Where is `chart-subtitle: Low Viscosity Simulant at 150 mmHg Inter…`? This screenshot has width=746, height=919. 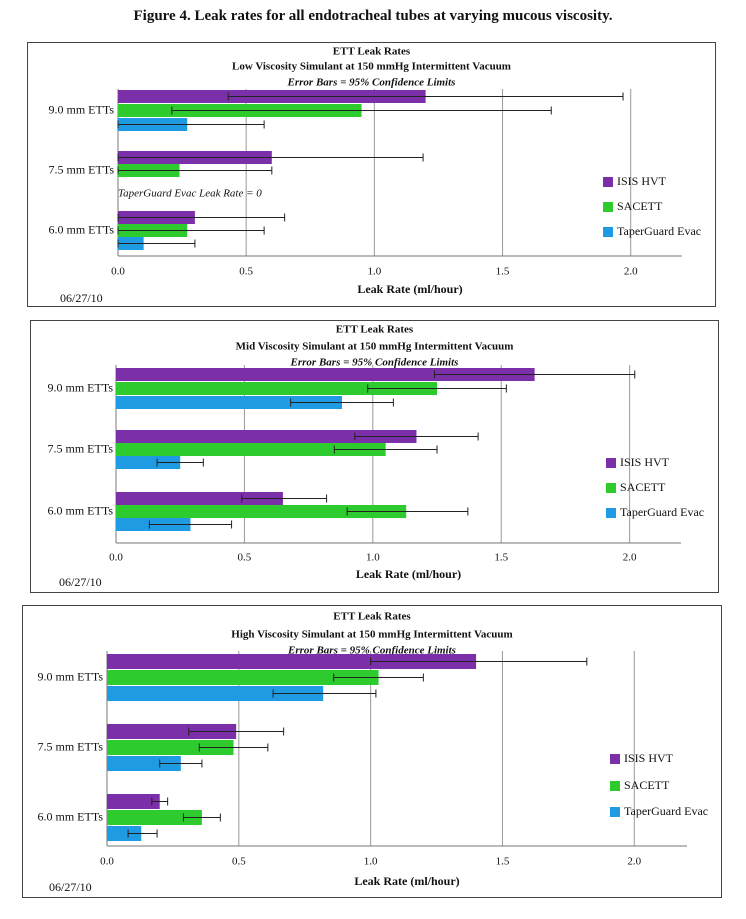
chart-subtitle: Low Viscosity Simulant at 150 mmHg Inter… is located at coordinates (371, 67).